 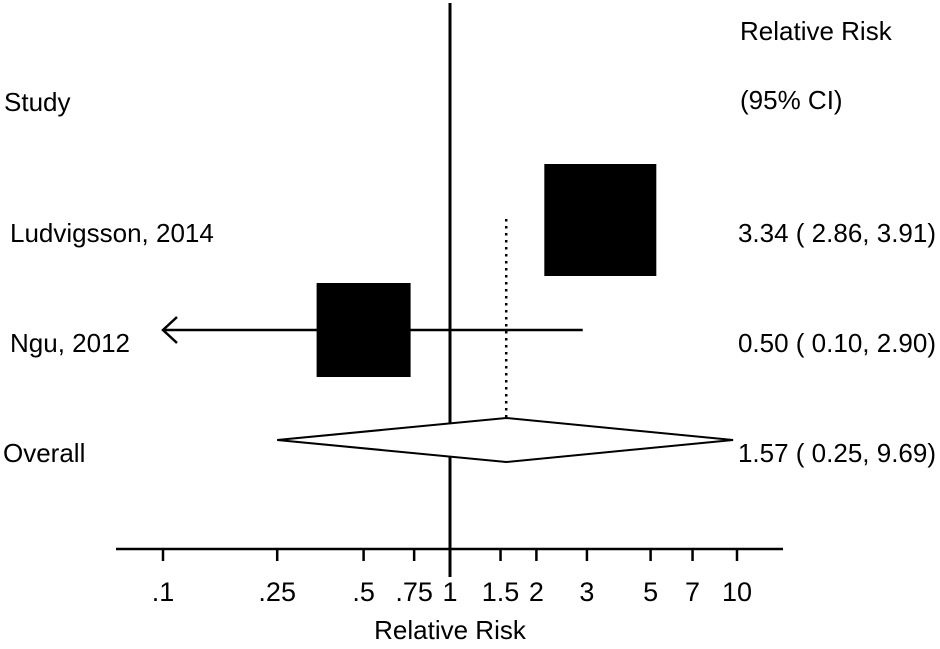 What do you see at coordinates (169, 330) in the screenshot?
I see `arrow-left-icon` at bounding box center [169, 330].